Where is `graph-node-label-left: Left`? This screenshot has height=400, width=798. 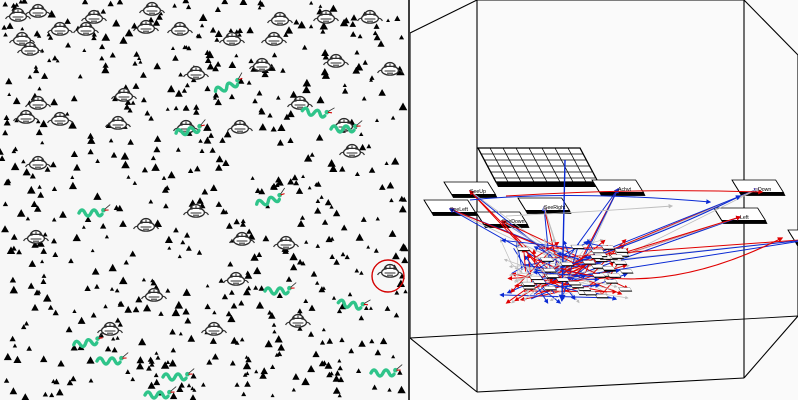 graph-node-label-left: Left is located at coordinates (744, 218).